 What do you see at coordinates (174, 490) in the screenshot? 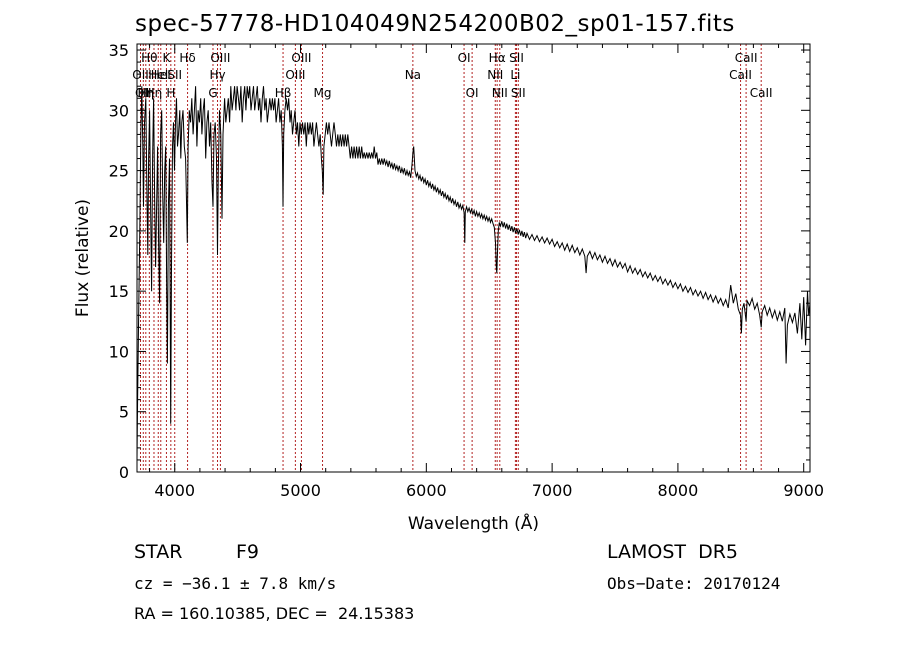
I see `x-tick-label: 4000` at bounding box center [174, 490].